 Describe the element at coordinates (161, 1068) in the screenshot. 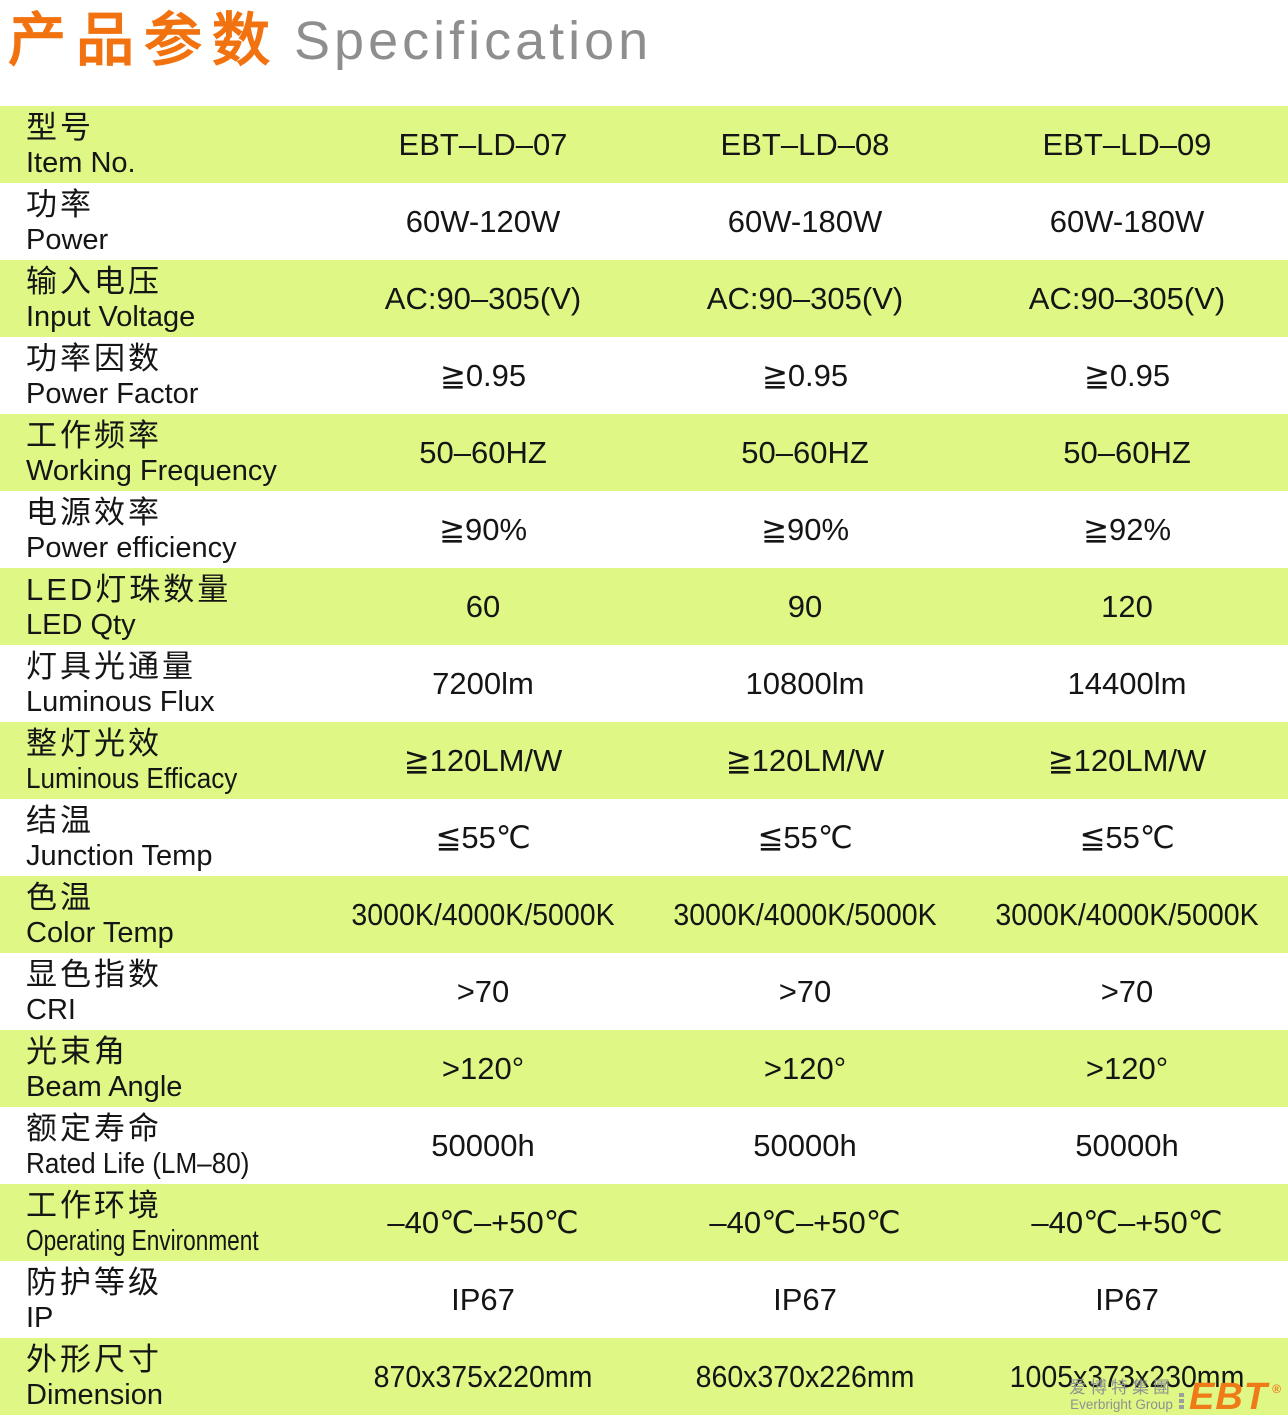

I see `row-label: 光束角 Beam Angle` at that location.